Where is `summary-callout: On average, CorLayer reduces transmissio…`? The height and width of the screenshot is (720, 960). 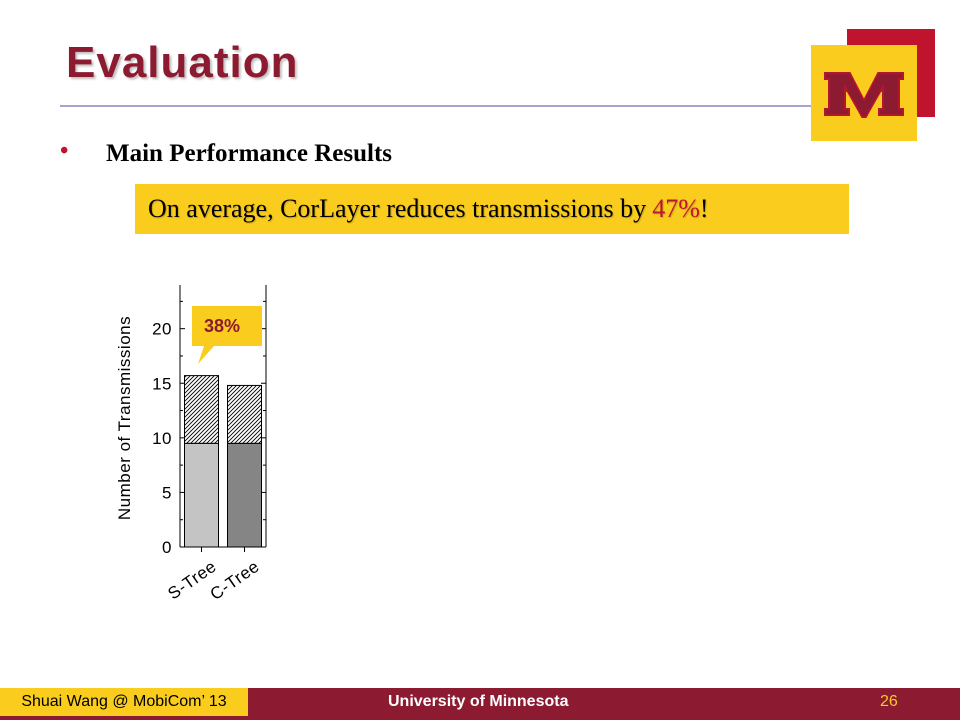 summary-callout: On average, CorLayer reduces transmissio… is located at coordinates (492, 209).